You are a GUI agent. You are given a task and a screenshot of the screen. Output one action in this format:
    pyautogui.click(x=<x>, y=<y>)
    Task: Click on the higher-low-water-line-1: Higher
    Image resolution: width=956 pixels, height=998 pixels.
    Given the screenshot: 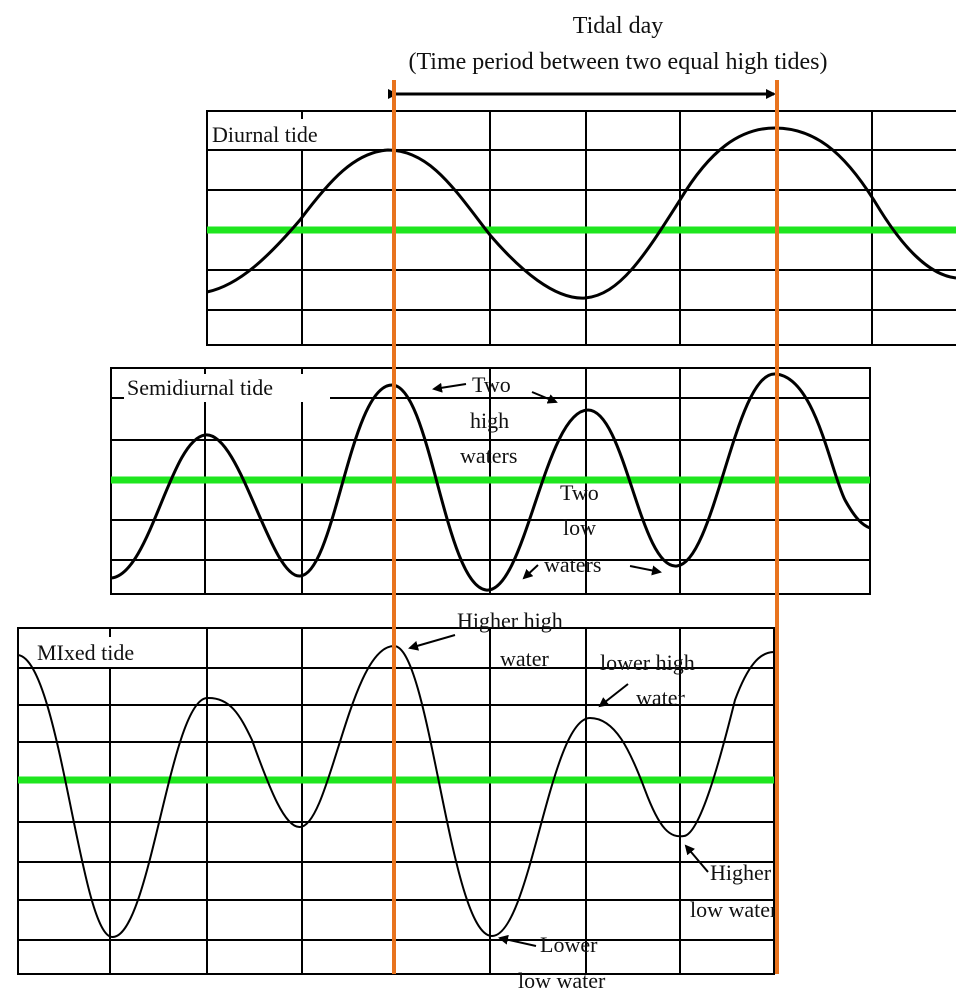 What is the action you would take?
    pyautogui.click(x=741, y=872)
    